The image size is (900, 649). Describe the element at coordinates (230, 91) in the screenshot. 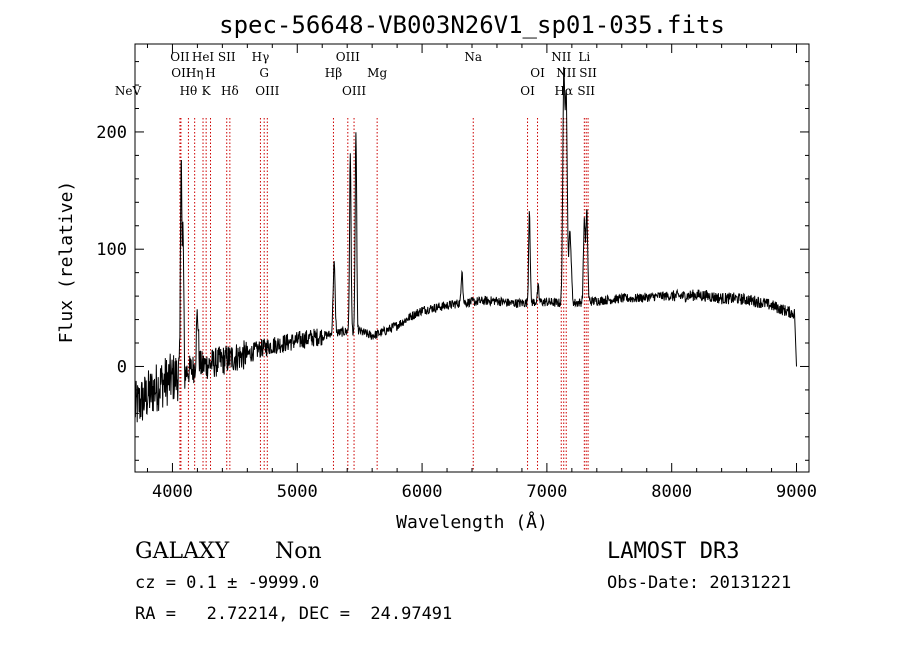

I see `line-marker-label: Hδ` at that location.